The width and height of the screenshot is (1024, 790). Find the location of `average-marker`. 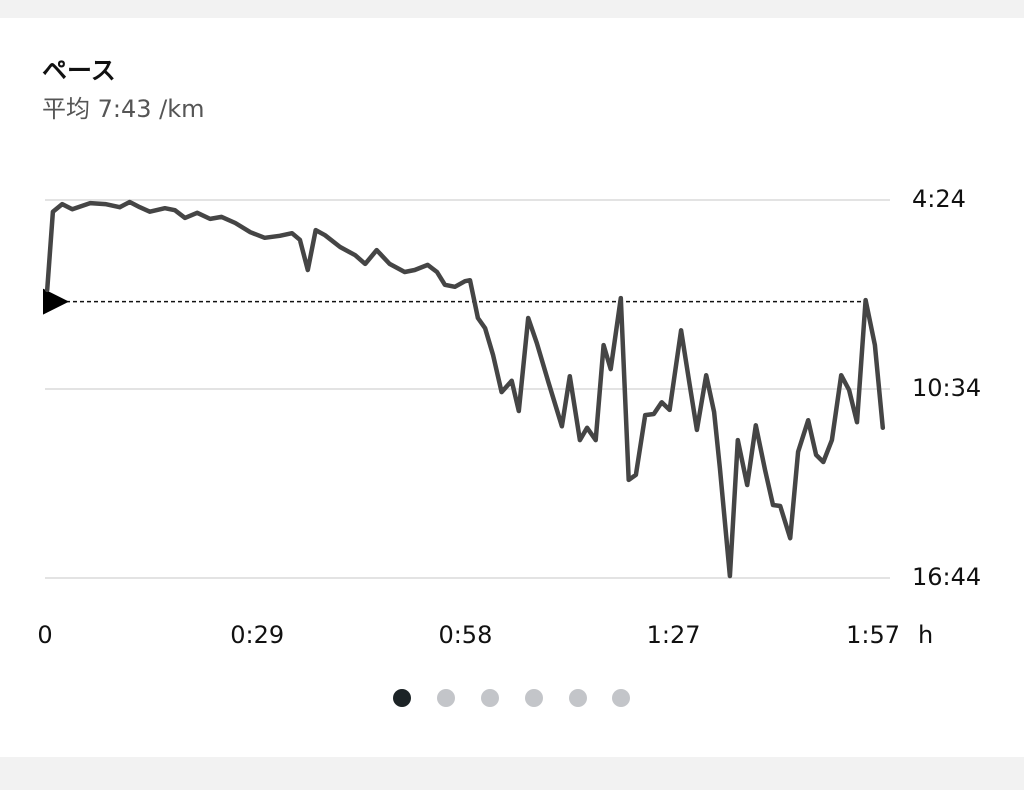

average-marker is located at coordinates (56, 301).